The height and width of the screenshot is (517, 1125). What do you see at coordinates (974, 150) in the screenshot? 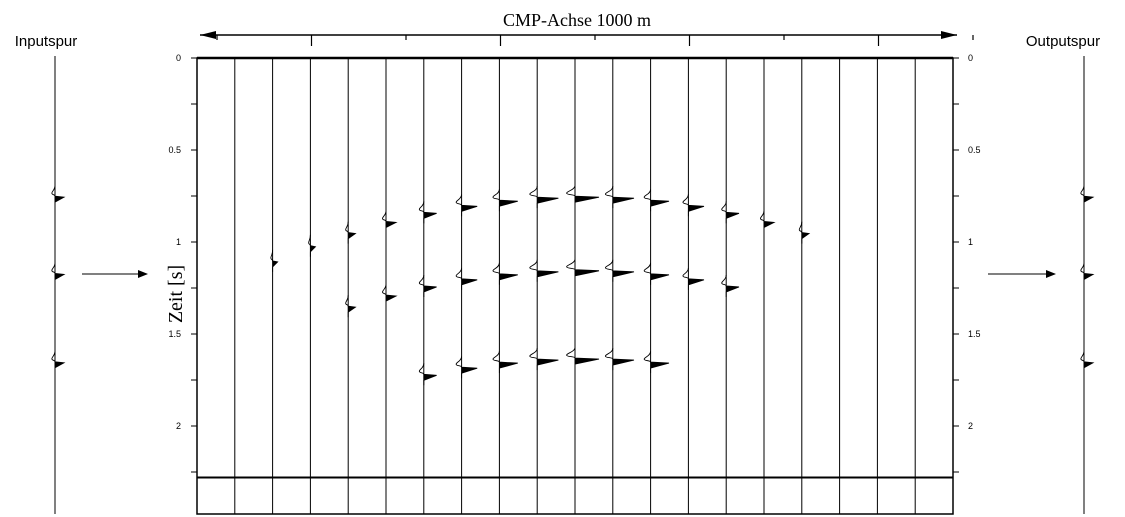
I see `right-tick-label: 0.5` at bounding box center [974, 150].